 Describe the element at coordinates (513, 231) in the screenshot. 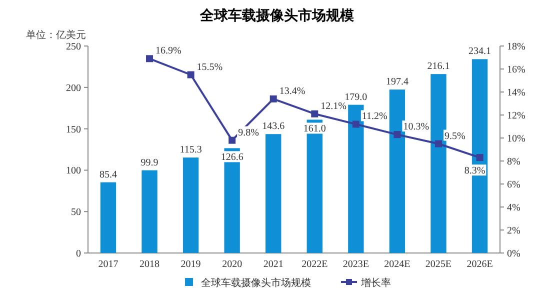

I see `y2-tick-label: 2%` at that location.